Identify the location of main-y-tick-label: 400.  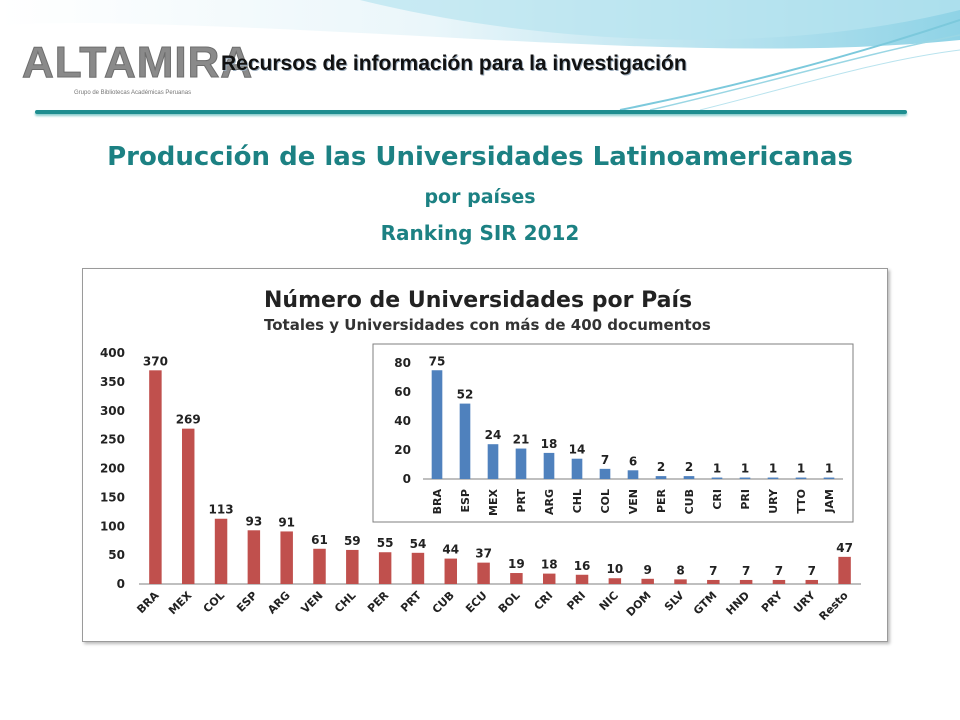
(112, 353).